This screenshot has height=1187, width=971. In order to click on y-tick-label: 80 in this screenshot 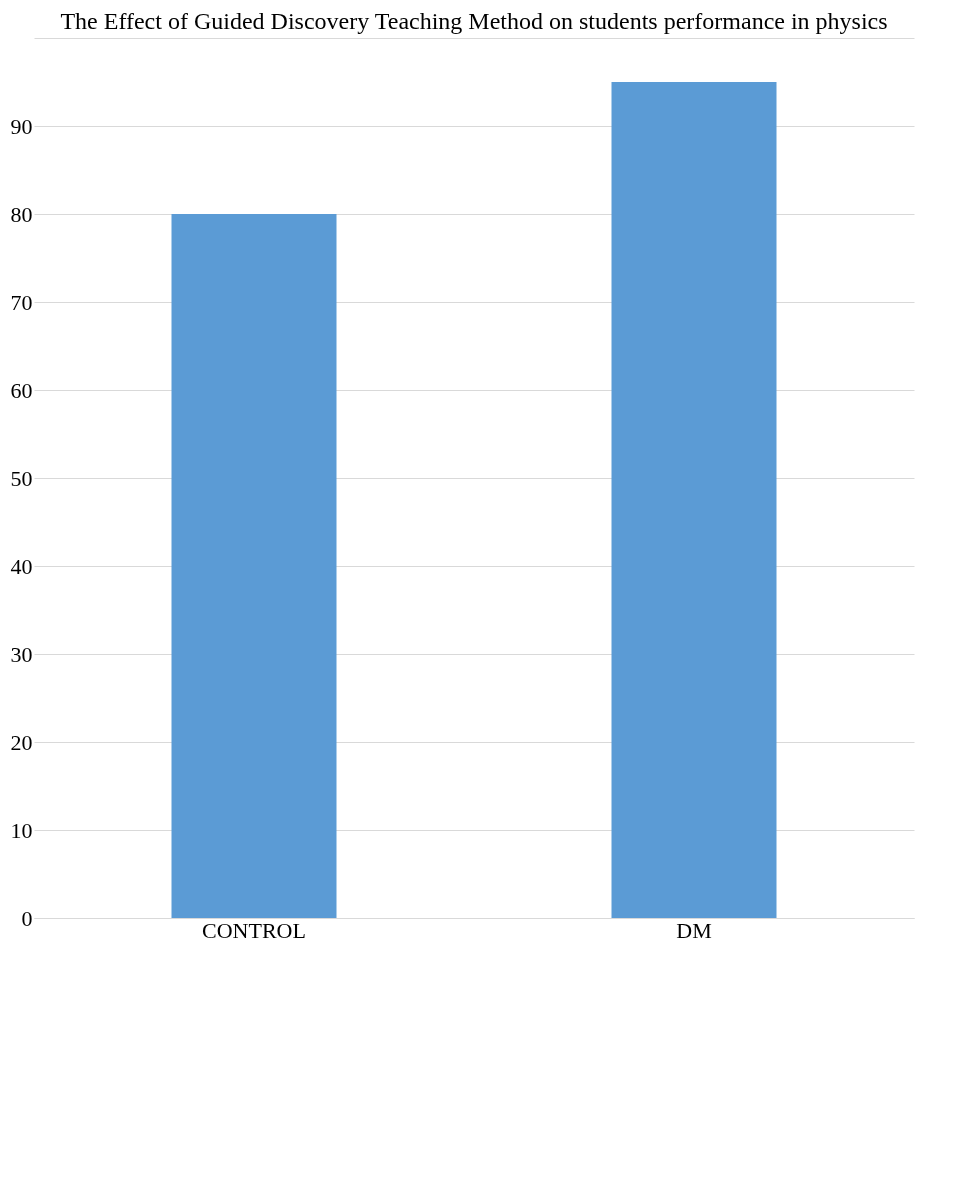, I will do `click(21, 214)`.